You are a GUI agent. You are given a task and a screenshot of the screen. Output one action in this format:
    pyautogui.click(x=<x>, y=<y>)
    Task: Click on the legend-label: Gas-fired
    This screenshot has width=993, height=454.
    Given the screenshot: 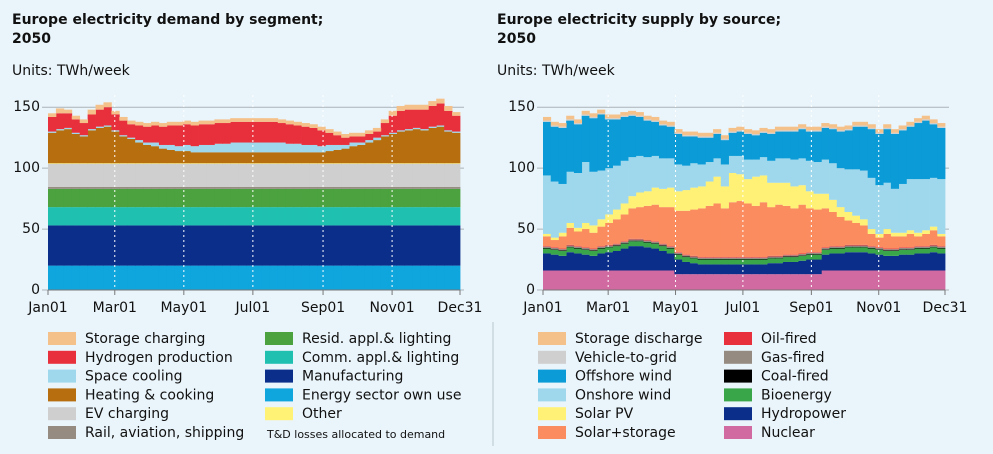 What is the action you would take?
    pyautogui.click(x=793, y=358)
    